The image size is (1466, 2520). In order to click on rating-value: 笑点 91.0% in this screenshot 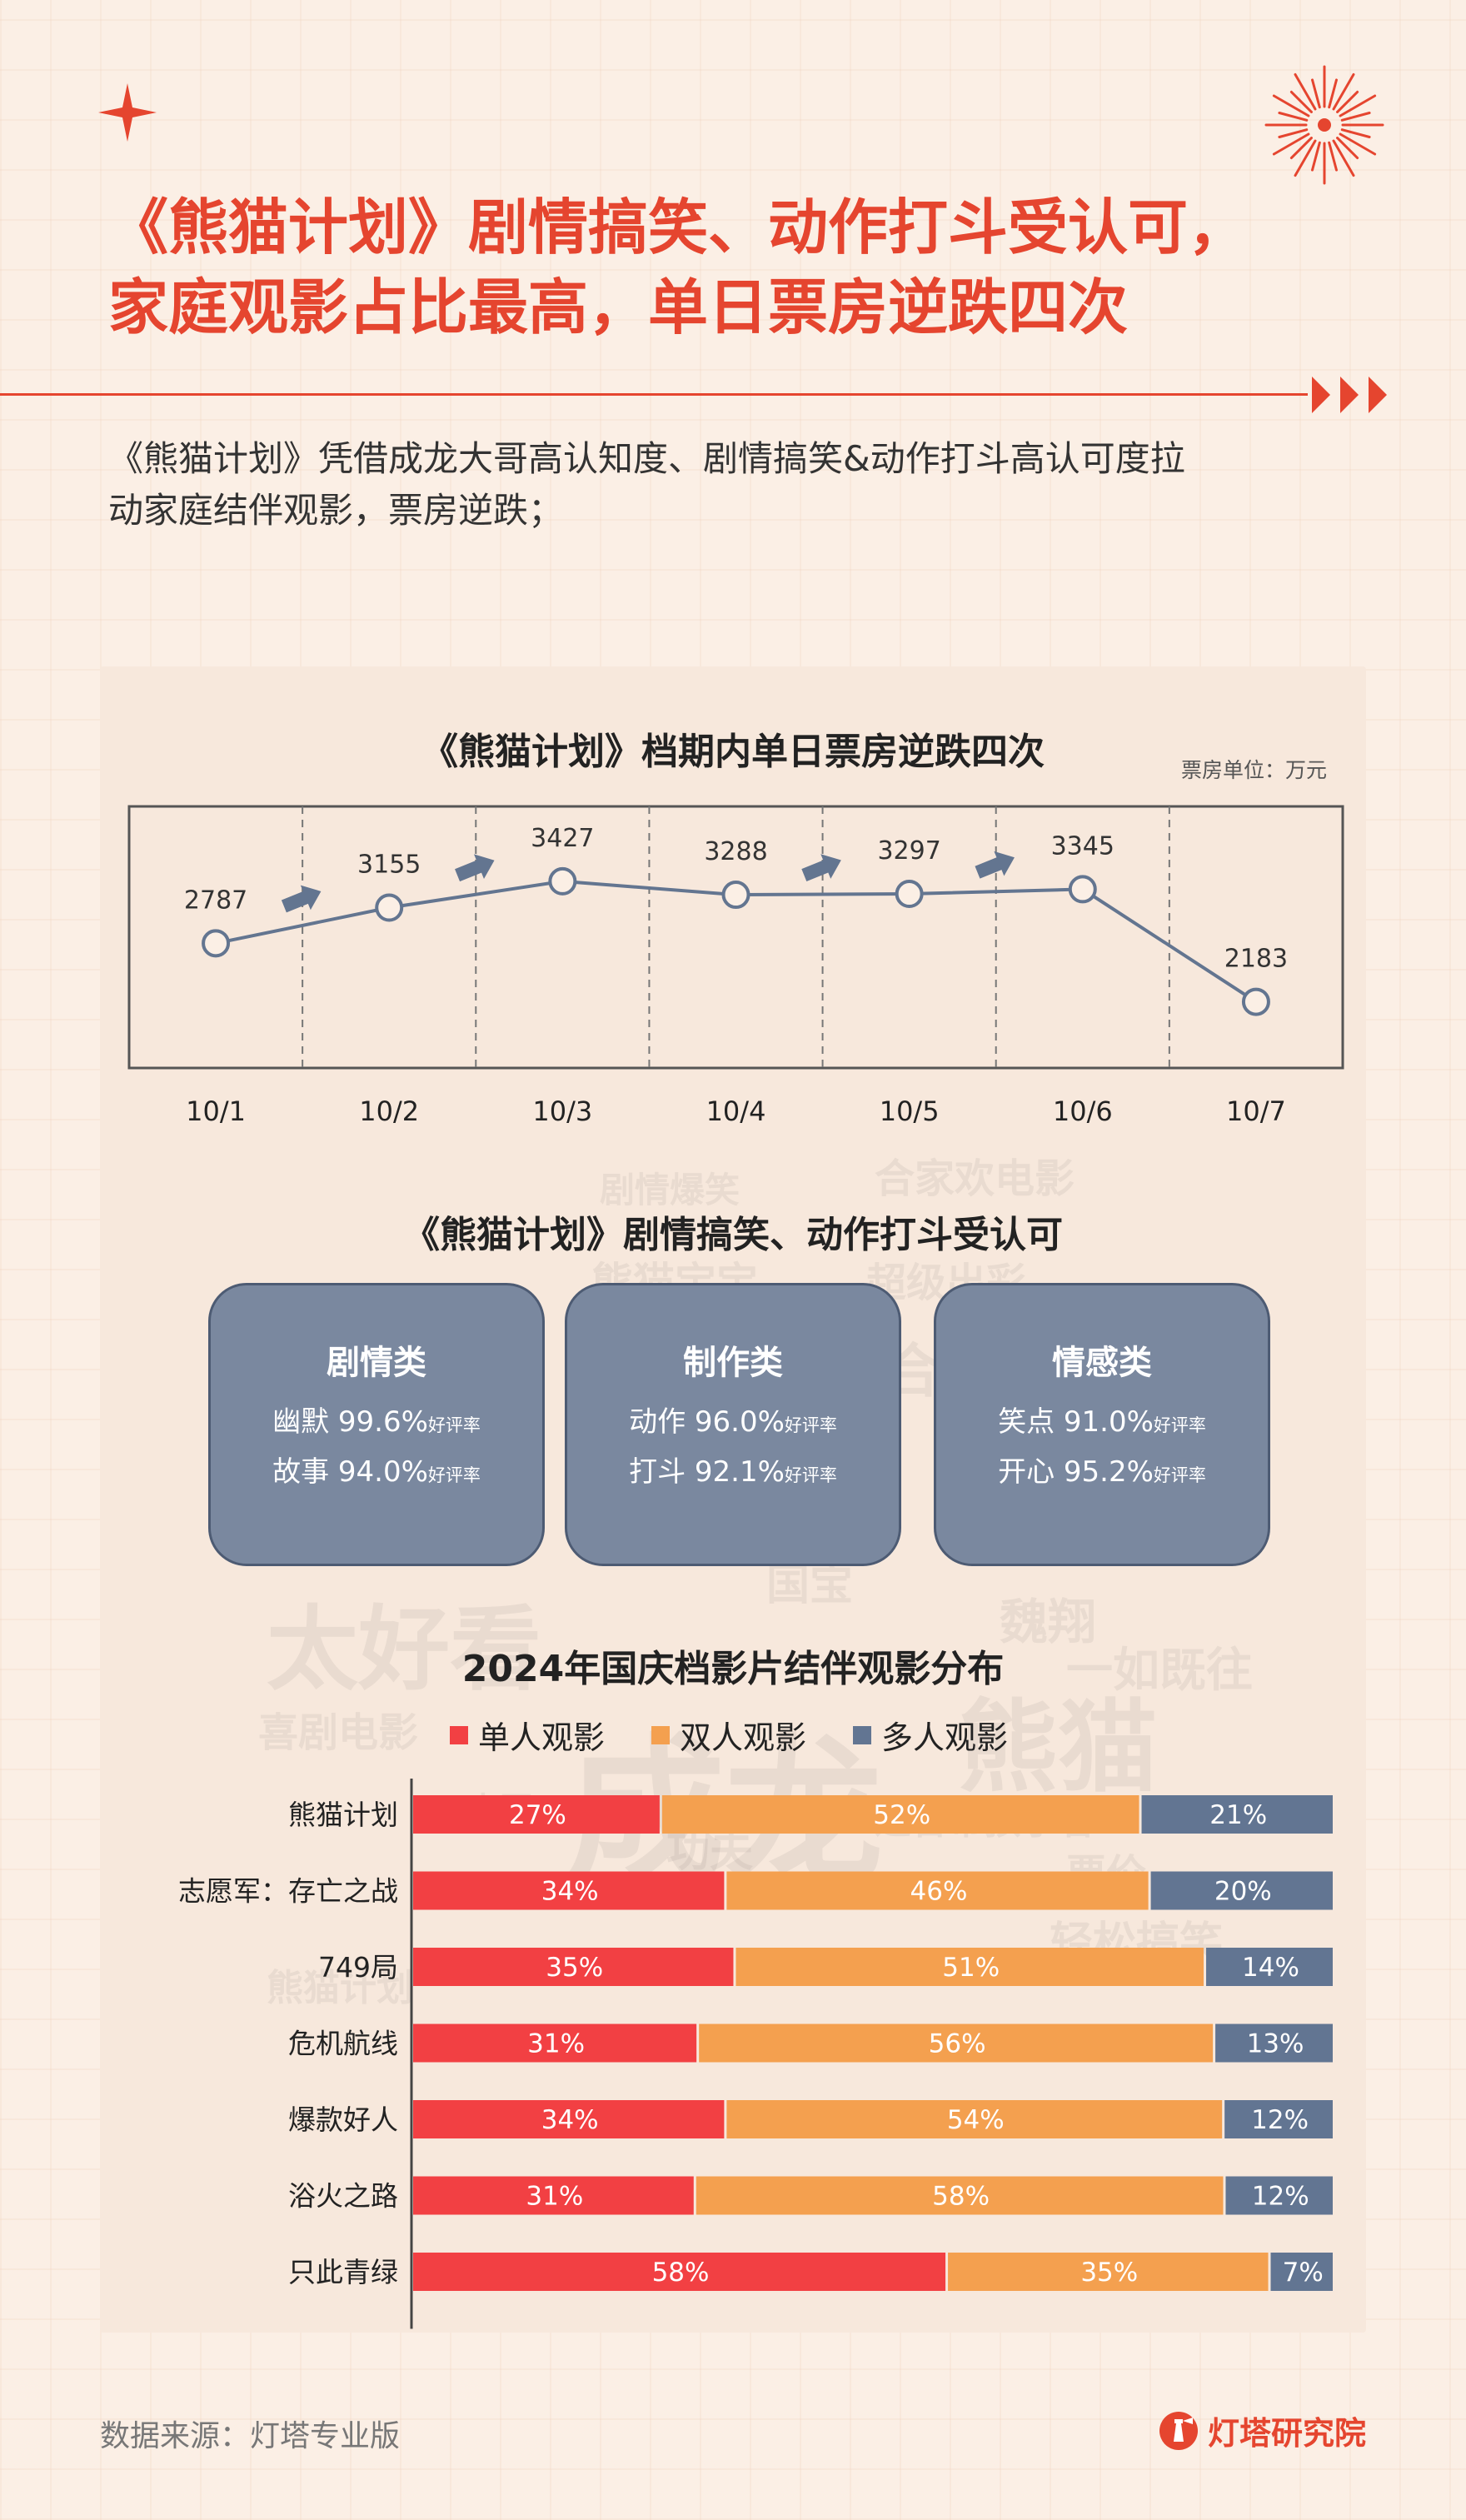, I will do `click(1076, 1422)`.